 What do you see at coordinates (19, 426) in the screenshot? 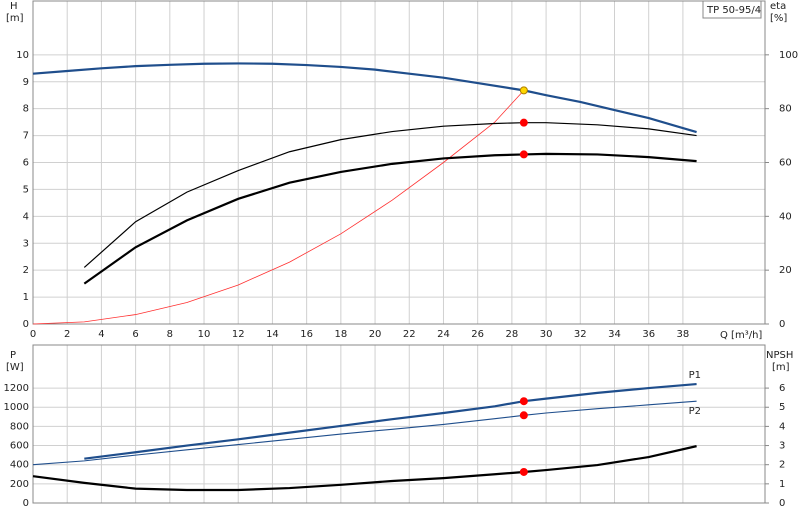
I see `y-tick-label: 800` at bounding box center [19, 426].